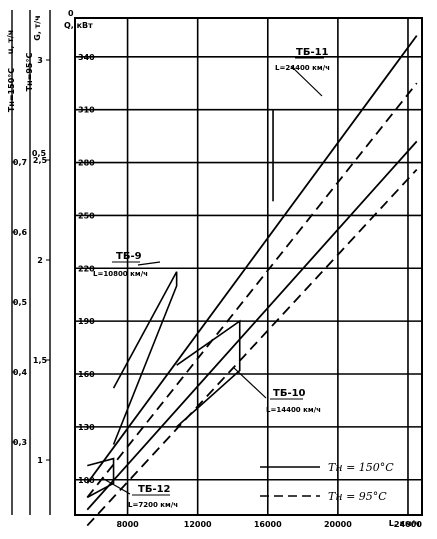 The image size is (437, 539). Describe the element at coordinates (145, 358) in the screenshot. I see `segment-ТБ-9` at that location.